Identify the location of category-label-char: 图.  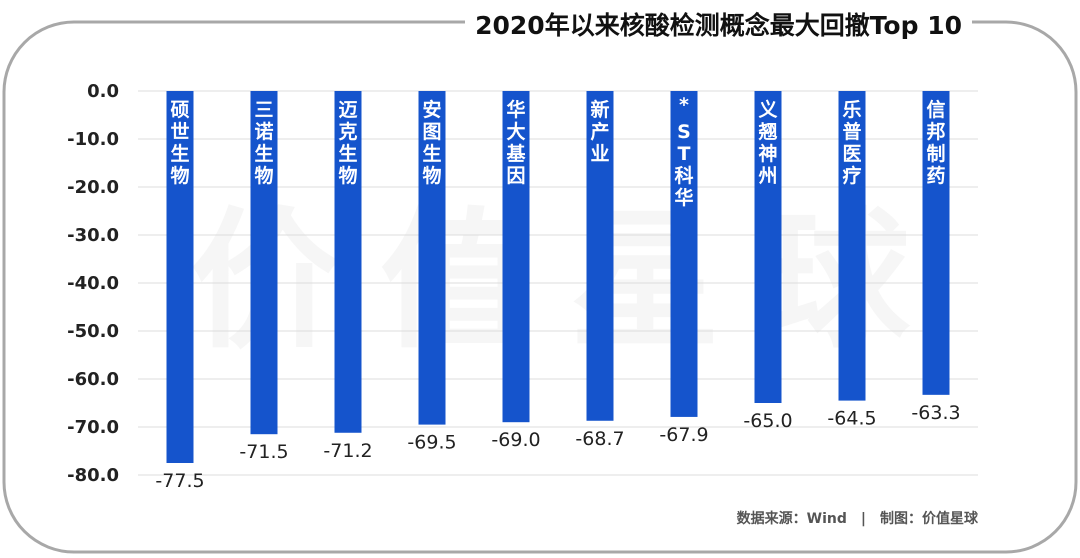
(431, 132).